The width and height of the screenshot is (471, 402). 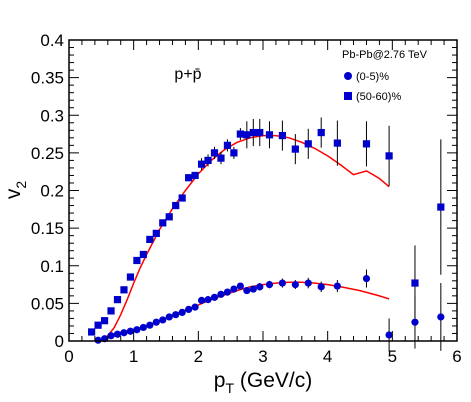 I want to click on x-tick-label: 0, so click(x=68, y=356).